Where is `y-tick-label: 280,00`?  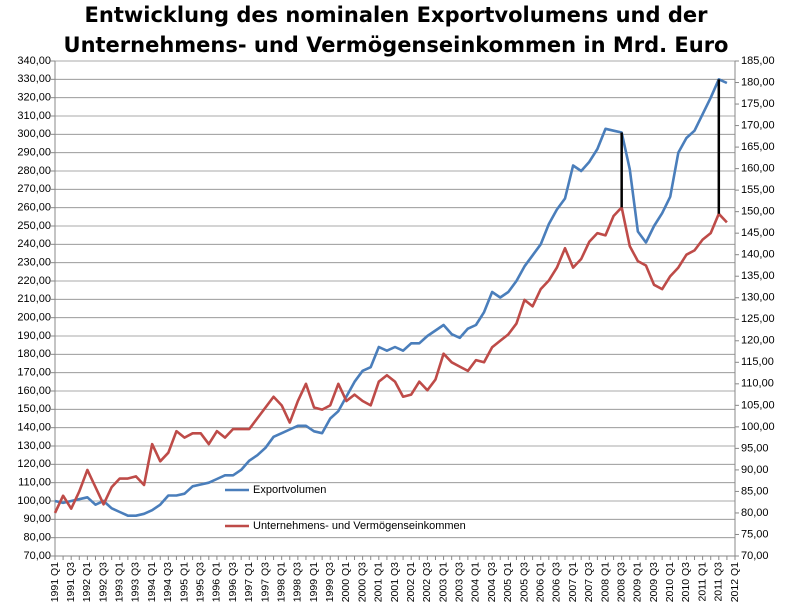
y-tick-label: 280,00 is located at coordinates (34, 171).